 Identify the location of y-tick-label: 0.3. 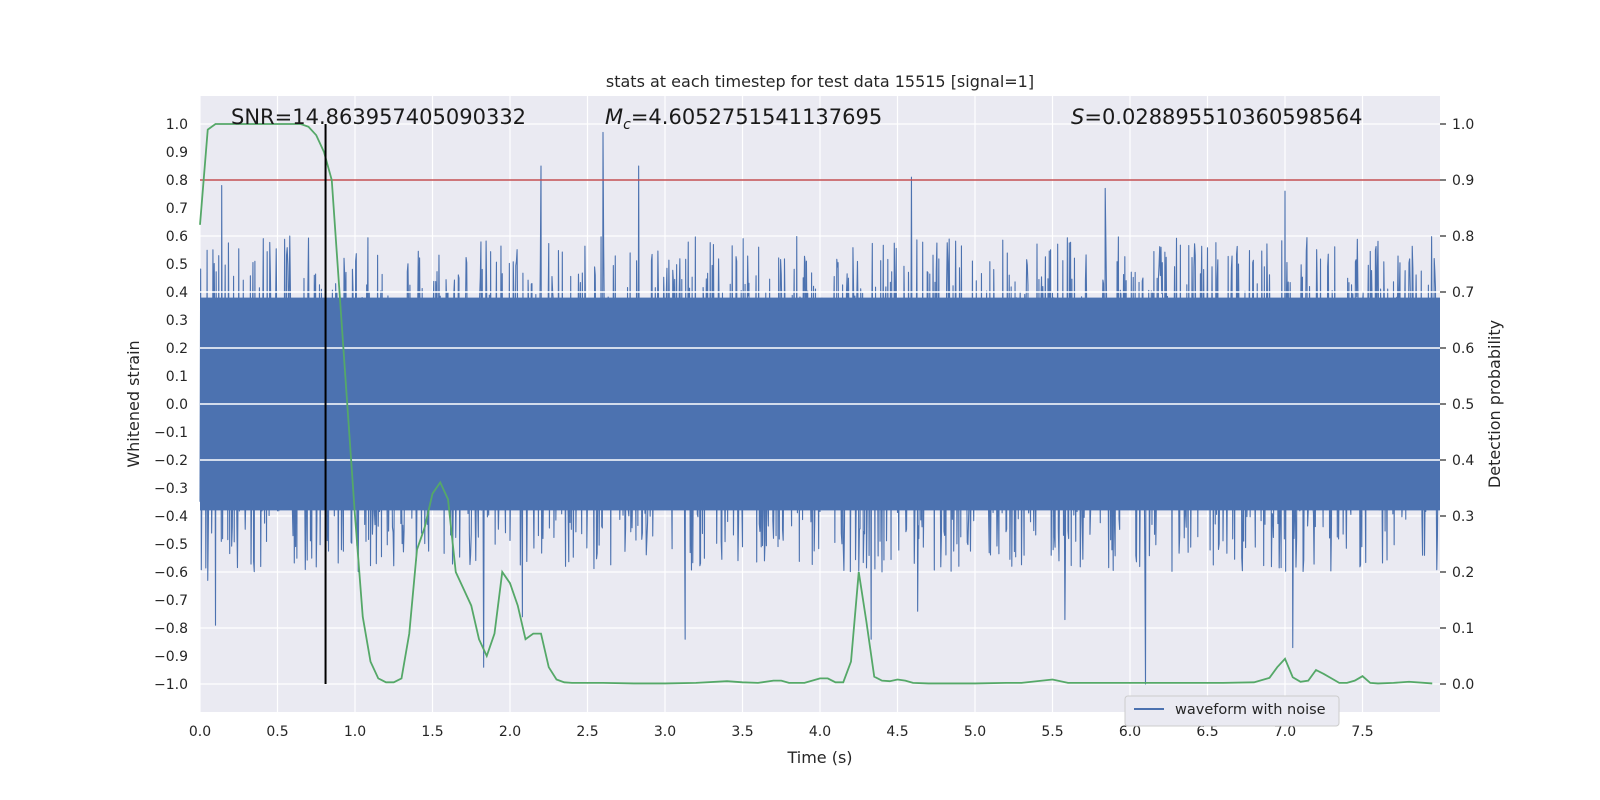
(177, 321).